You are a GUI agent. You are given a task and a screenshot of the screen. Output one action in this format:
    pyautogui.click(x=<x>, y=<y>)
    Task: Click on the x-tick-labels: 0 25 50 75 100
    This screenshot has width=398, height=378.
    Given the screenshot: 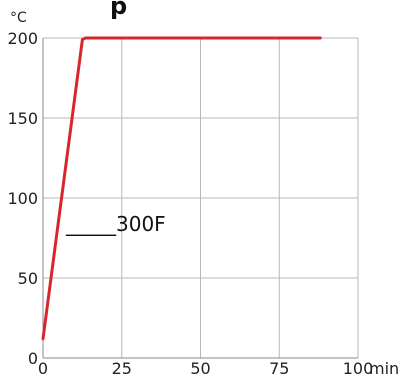 What is the action you would take?
    pyautogui.click(x=205, y=368)
    